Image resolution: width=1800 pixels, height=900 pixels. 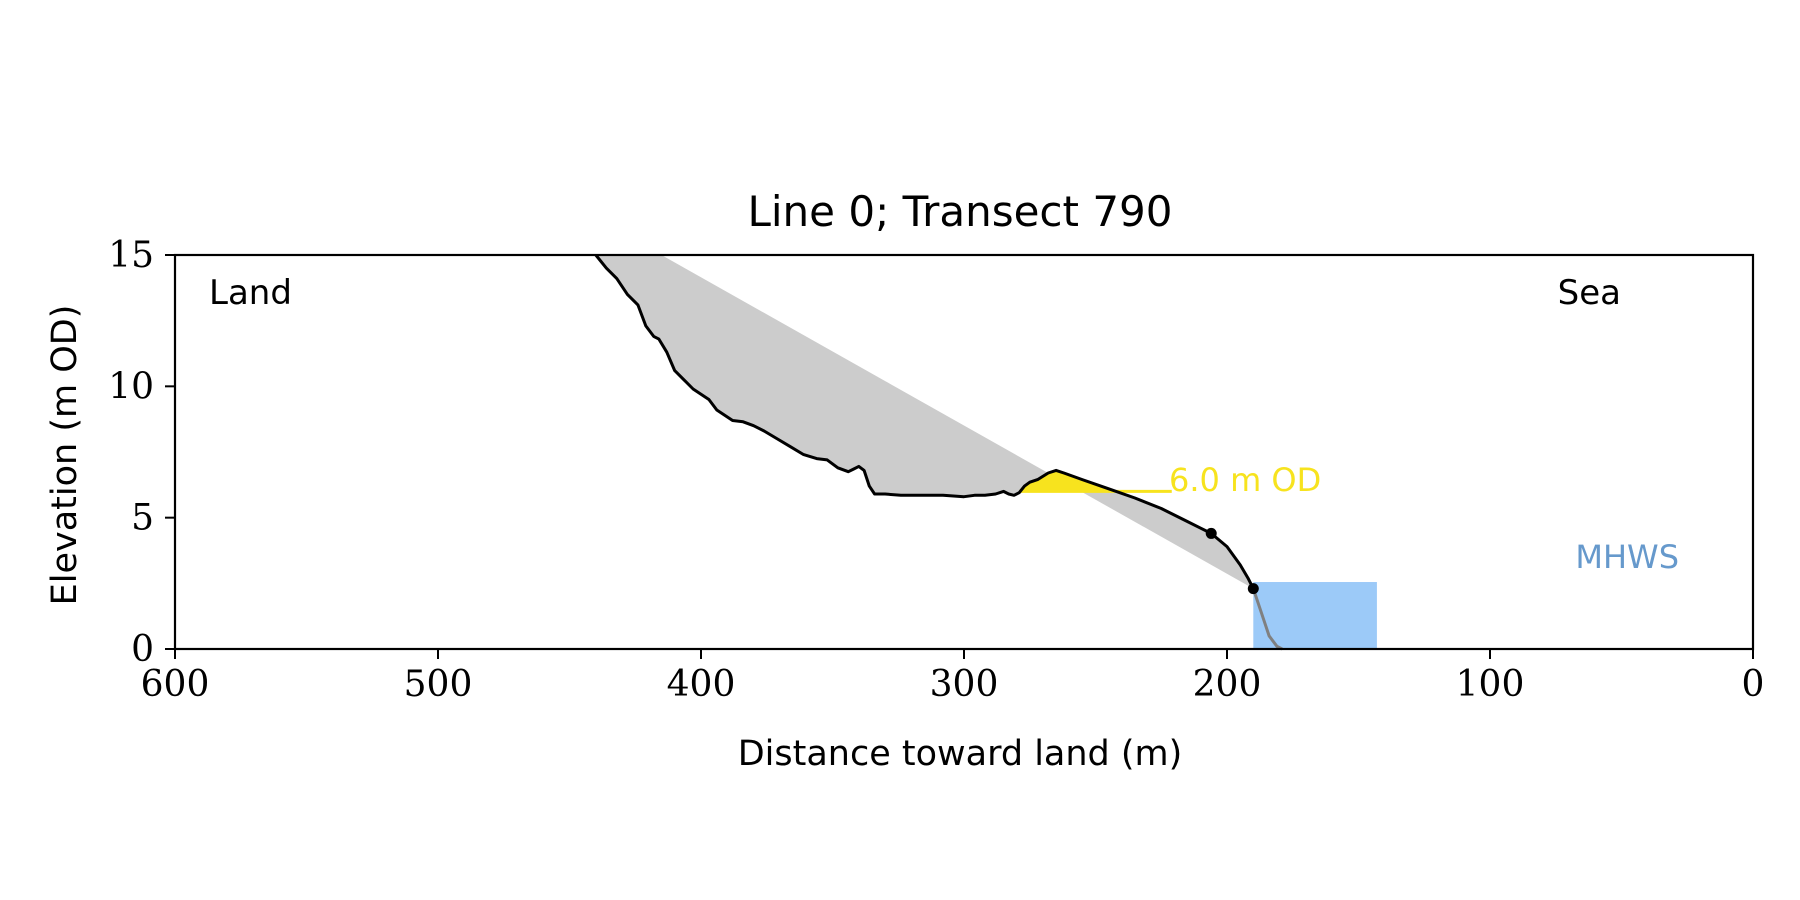 What do you see at coordinates (1253, 589) in the screenshot?
I see `cliff-toe-marker` at bounding box center [1253, 589].